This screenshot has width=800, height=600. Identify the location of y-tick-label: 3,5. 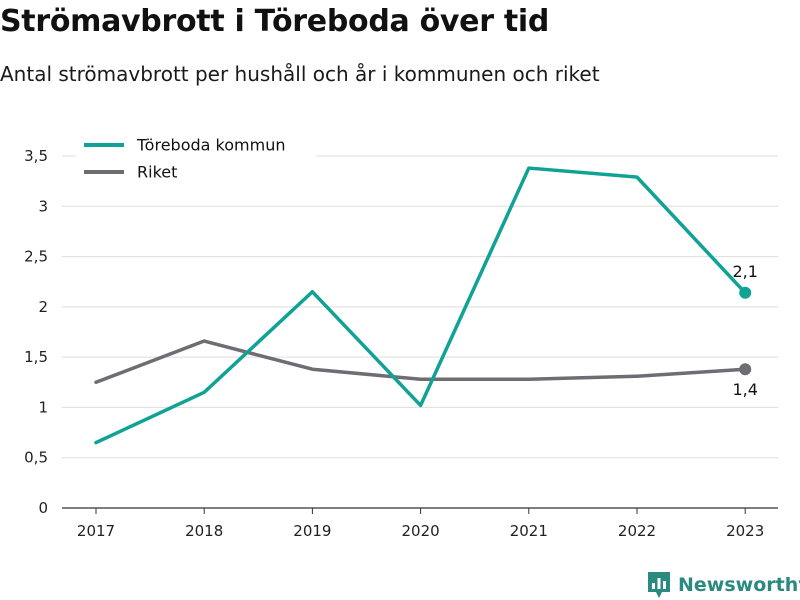
(36, 156).